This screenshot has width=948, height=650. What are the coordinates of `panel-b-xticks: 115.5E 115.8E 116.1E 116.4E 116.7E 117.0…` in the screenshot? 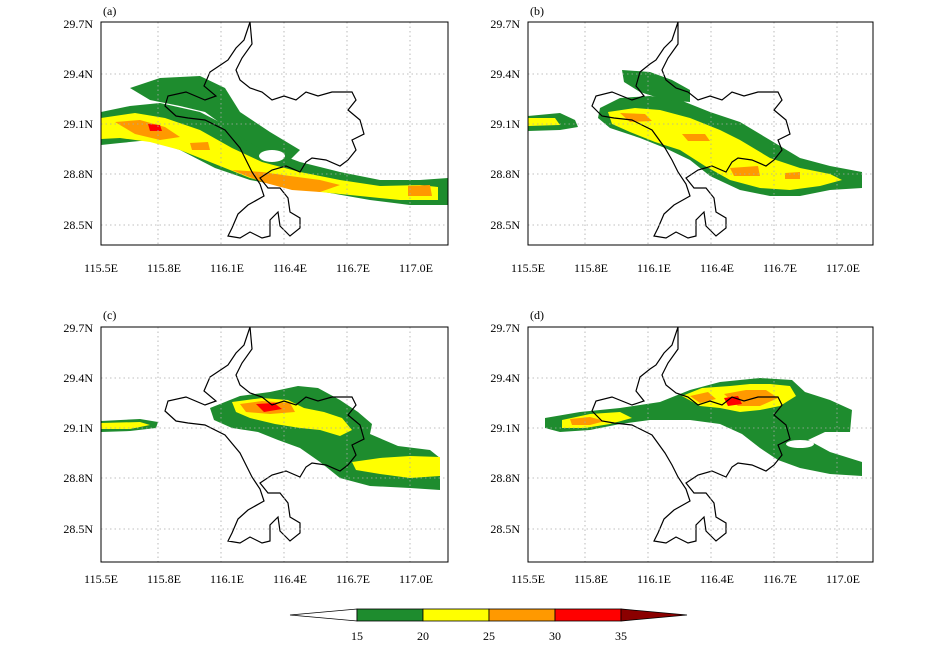 It's located at (685, 268).